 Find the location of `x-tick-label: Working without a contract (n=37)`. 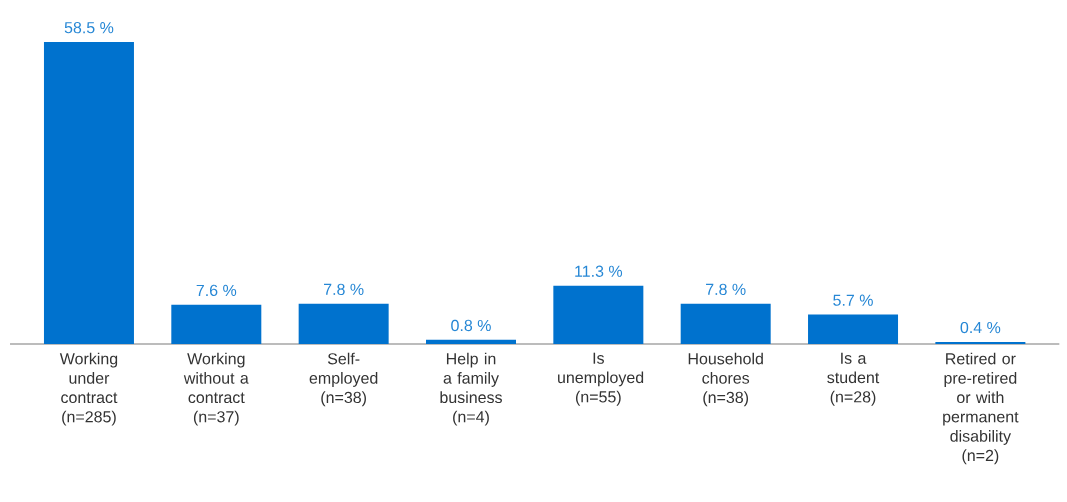

x-tick-label: Working without a contract (n=37) is located at coordinates (216, 389).